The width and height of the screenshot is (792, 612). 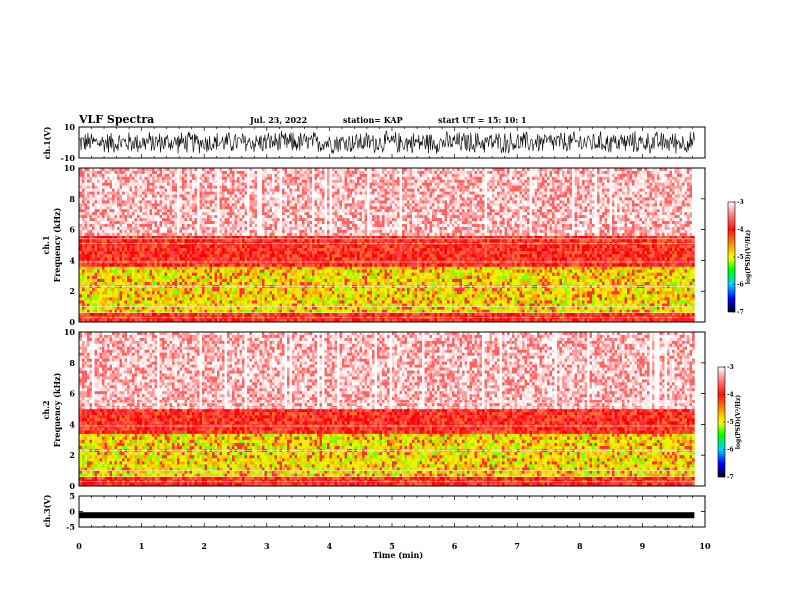 What do you see at coordinates (330, 546) in the screenshot?
I see `x-tick-label: 4` at bounding box center [330, 546].